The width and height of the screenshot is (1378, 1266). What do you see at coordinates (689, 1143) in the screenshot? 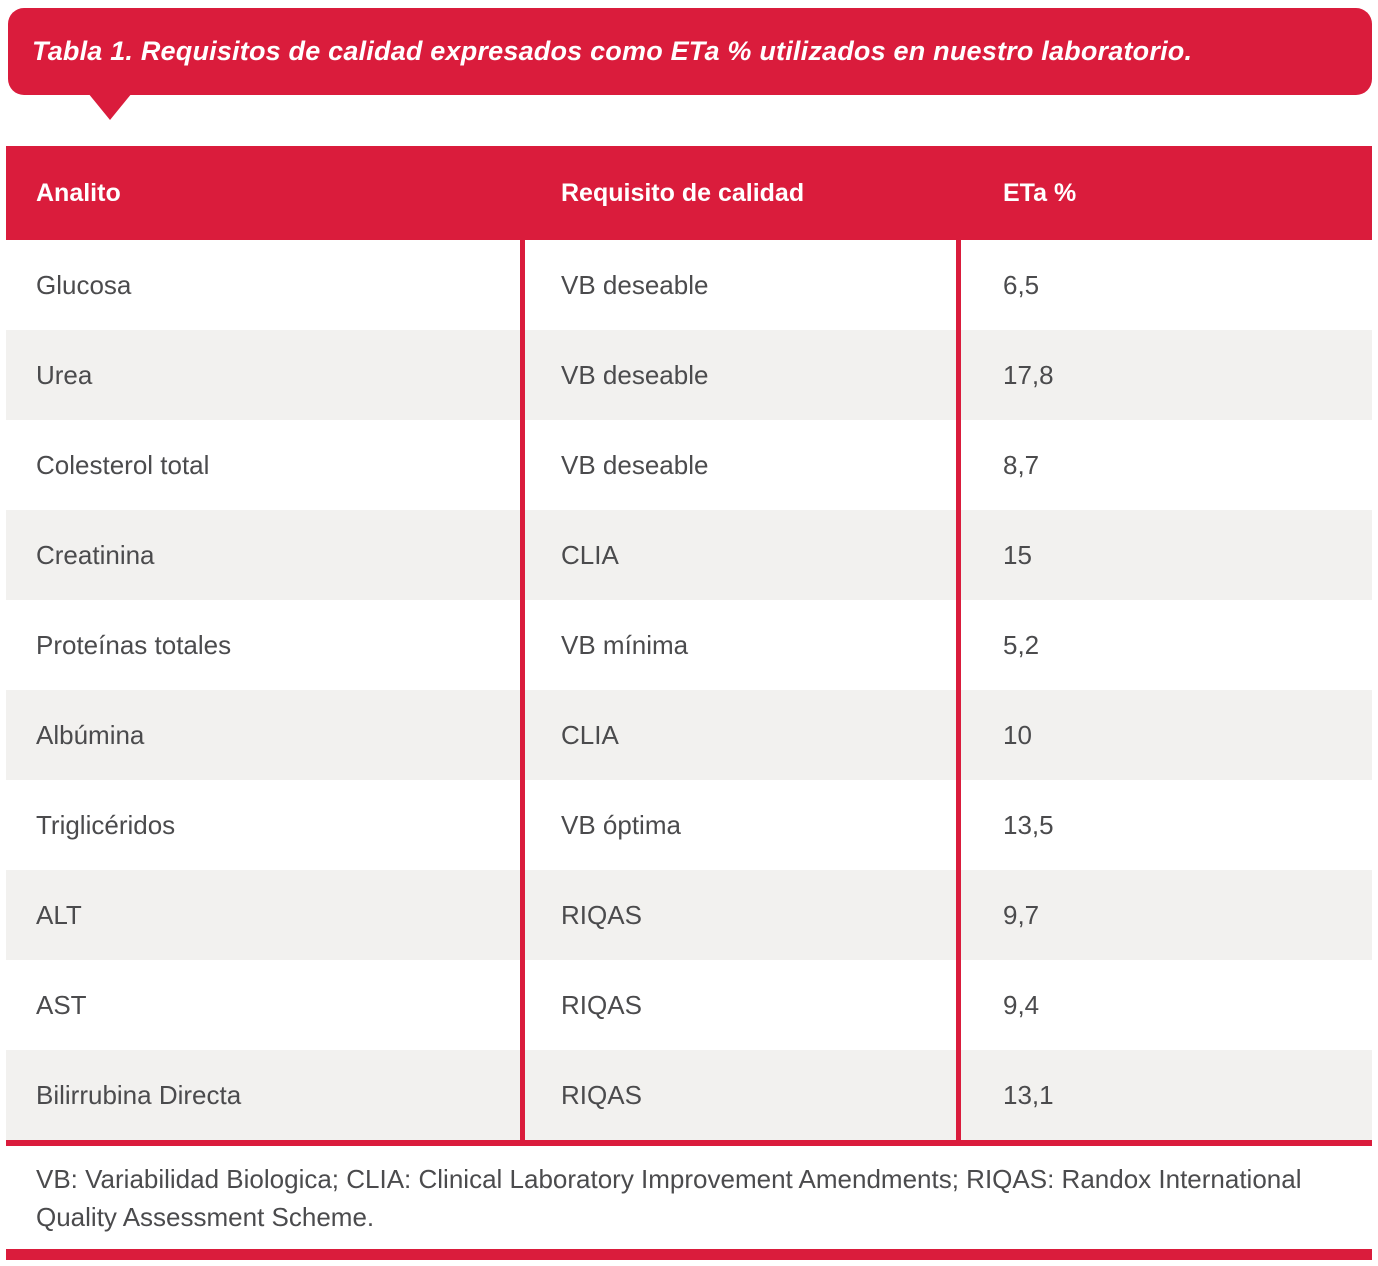
I see `table-bottom-rule` at bounding box center [689, 1143].